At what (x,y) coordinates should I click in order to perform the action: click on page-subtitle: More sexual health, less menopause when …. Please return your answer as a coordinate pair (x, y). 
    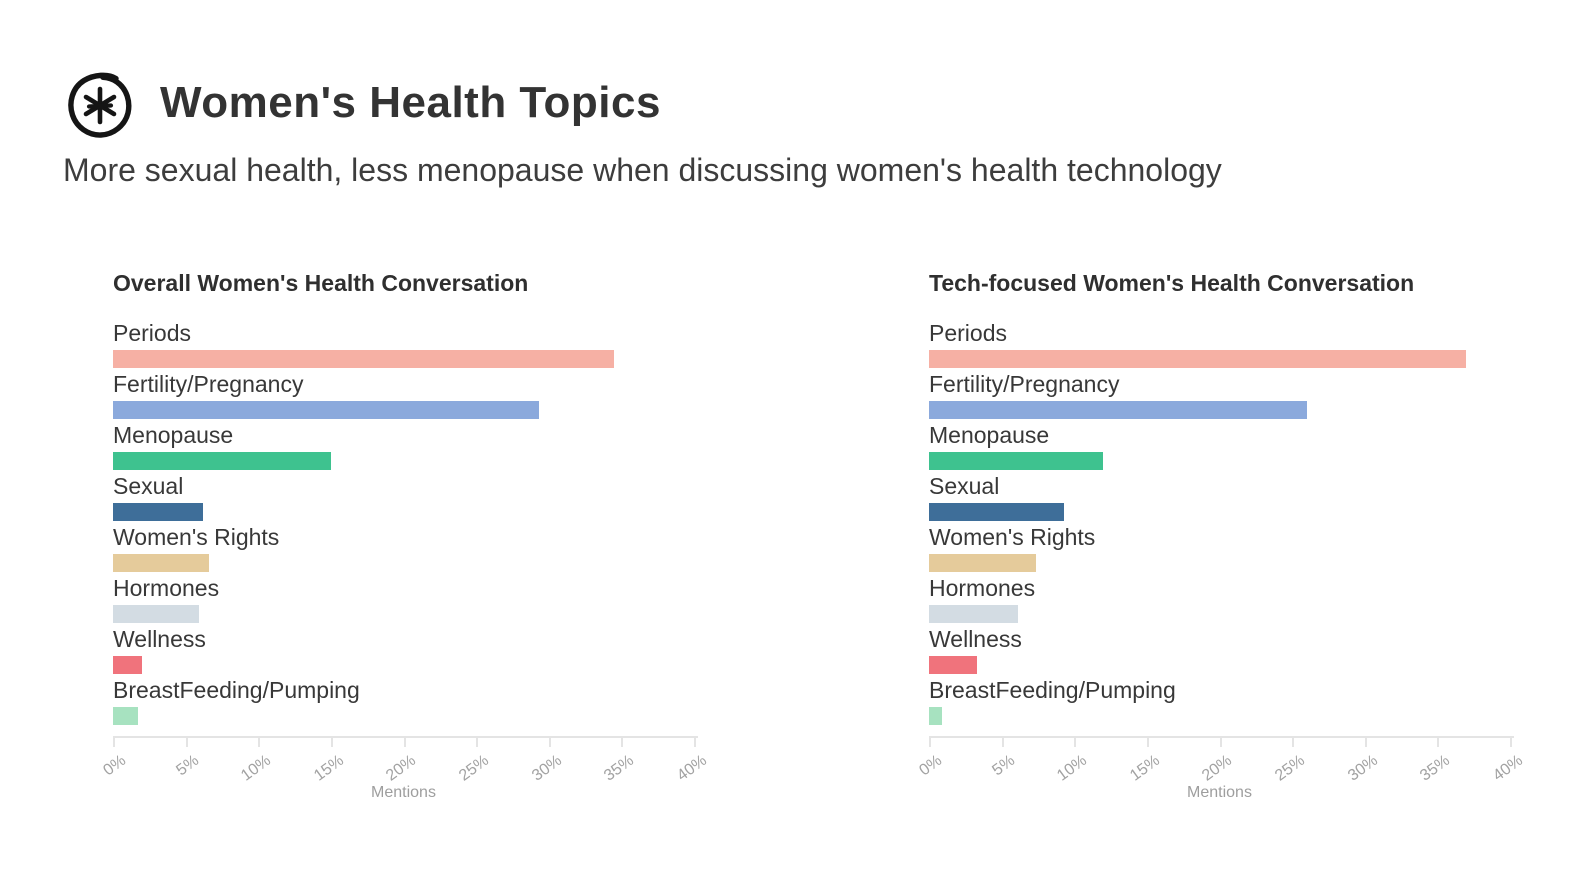
    Looking at the image, I should click on (642, 170).